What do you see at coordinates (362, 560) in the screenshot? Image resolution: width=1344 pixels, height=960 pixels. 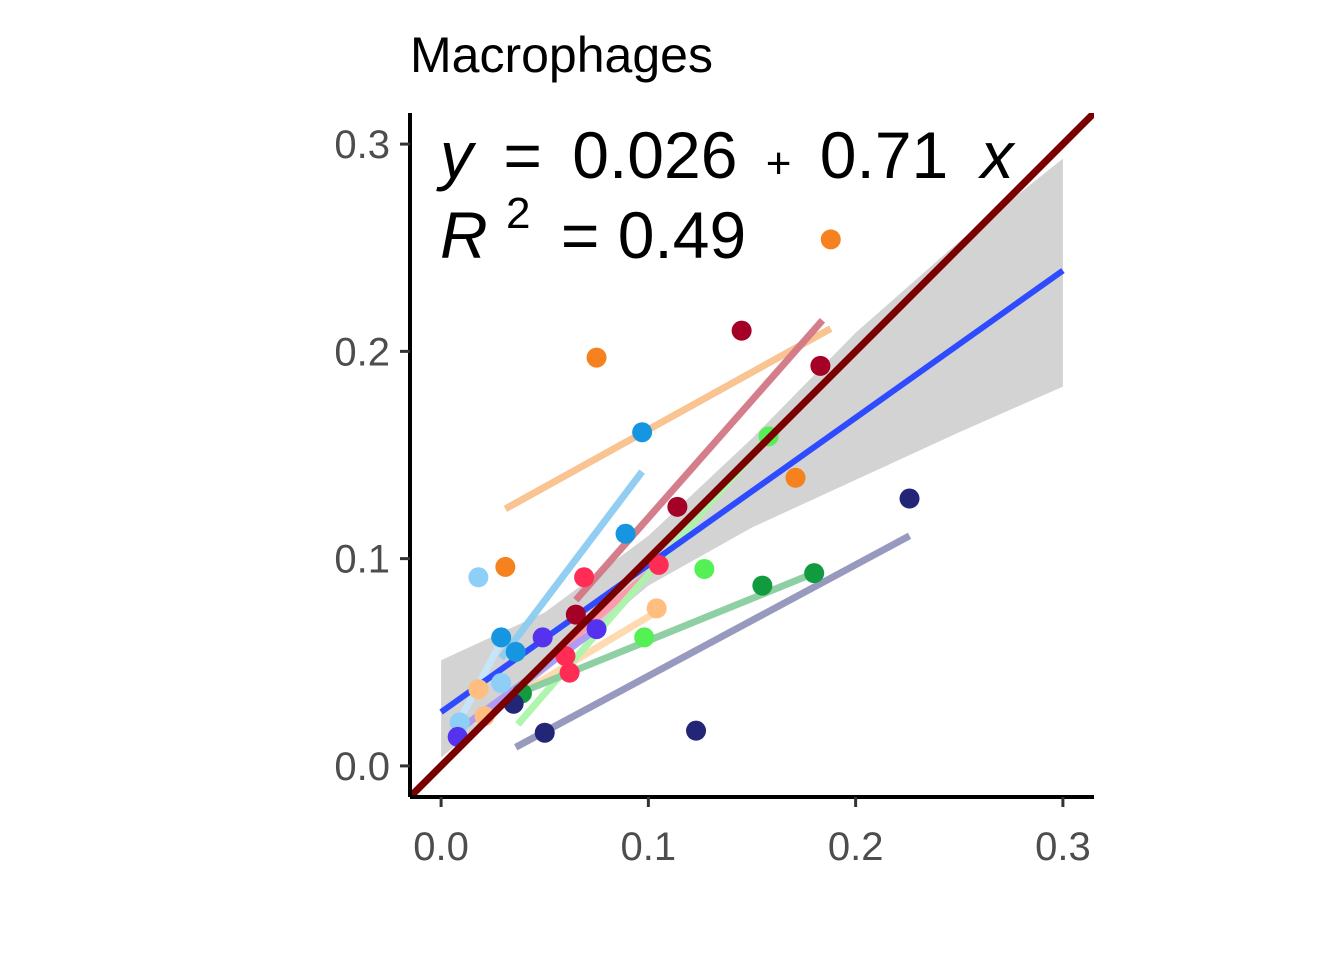 I see `y-tick-label-2: 0.1` at bounding box center [362, 560].